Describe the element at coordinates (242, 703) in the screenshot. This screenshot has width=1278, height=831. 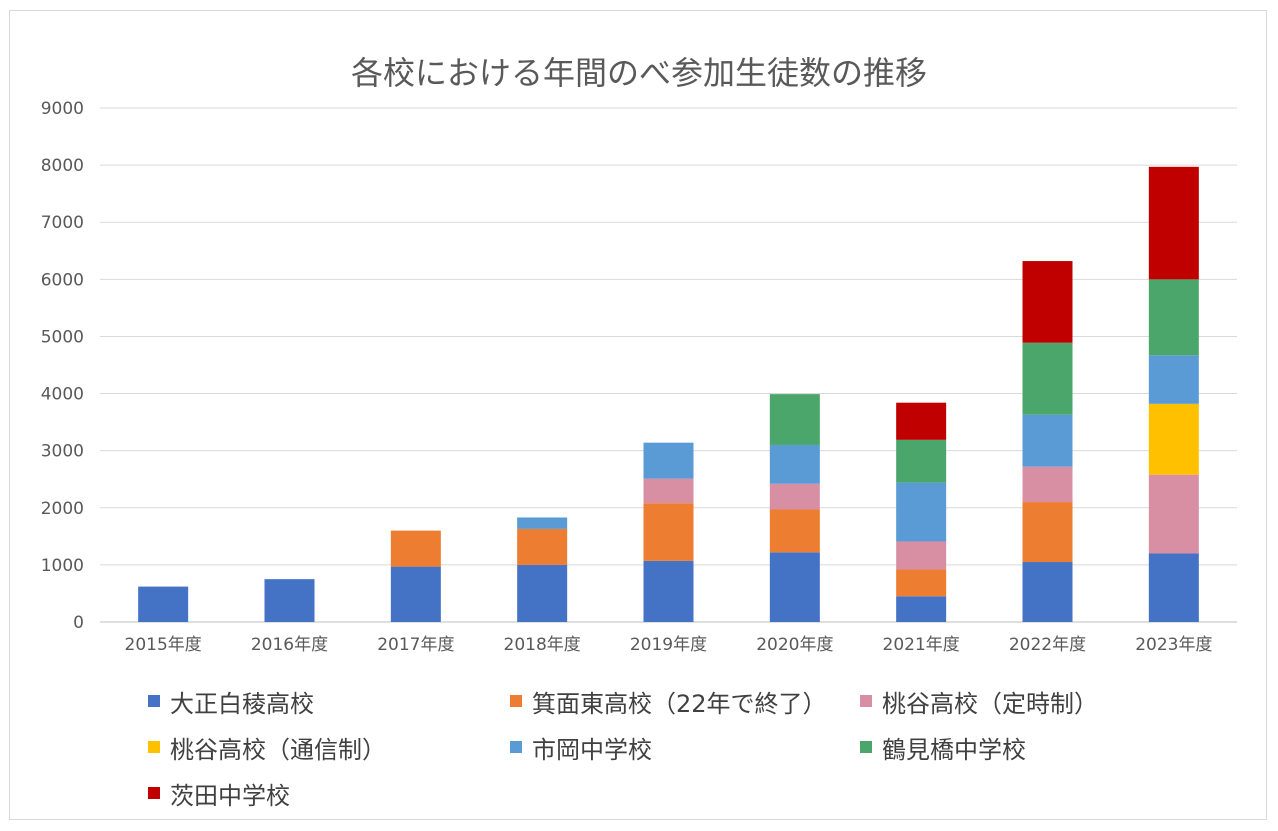
I see `legend-label: 大正白稜高校` at that location.